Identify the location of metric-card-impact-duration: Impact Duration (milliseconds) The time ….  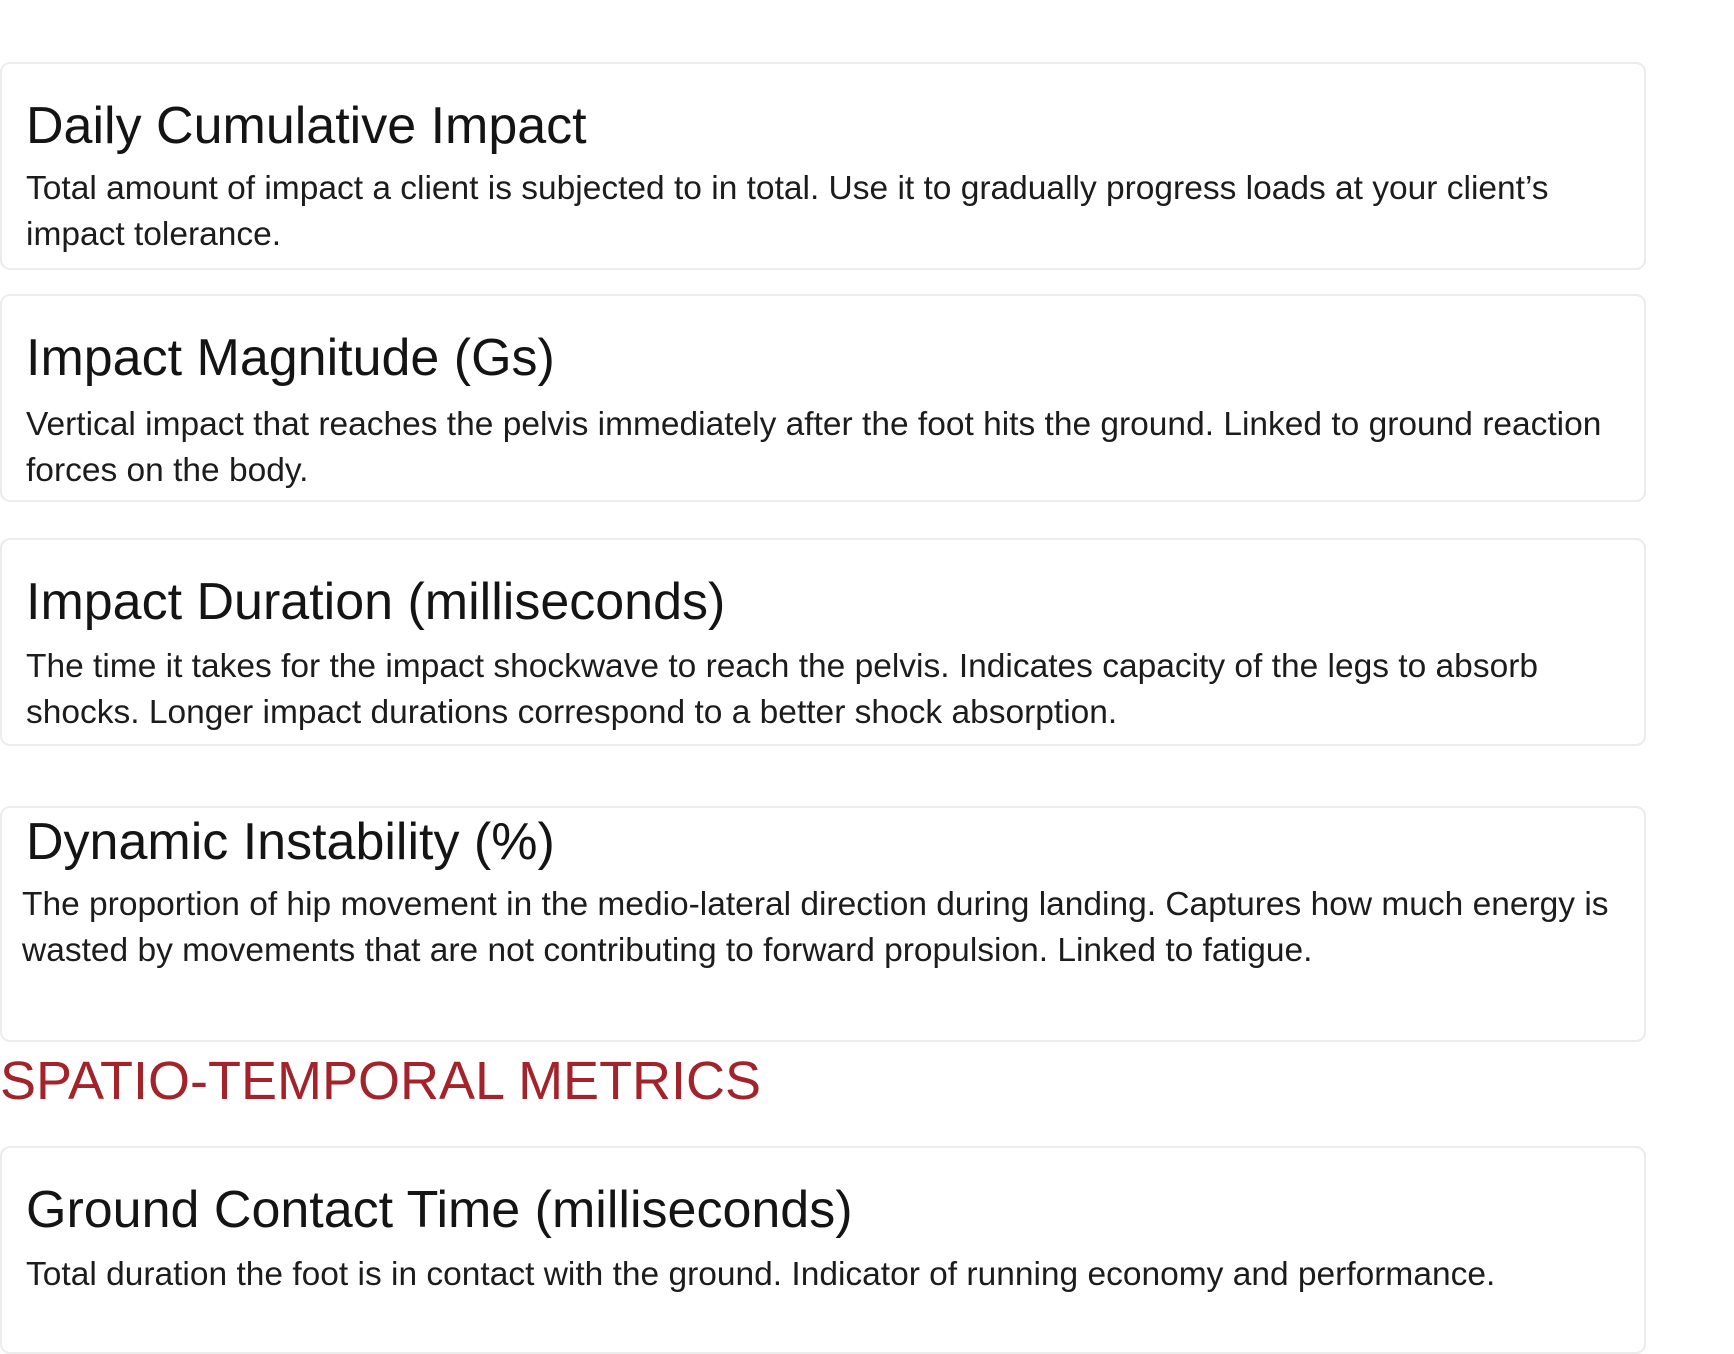
(823, 642).